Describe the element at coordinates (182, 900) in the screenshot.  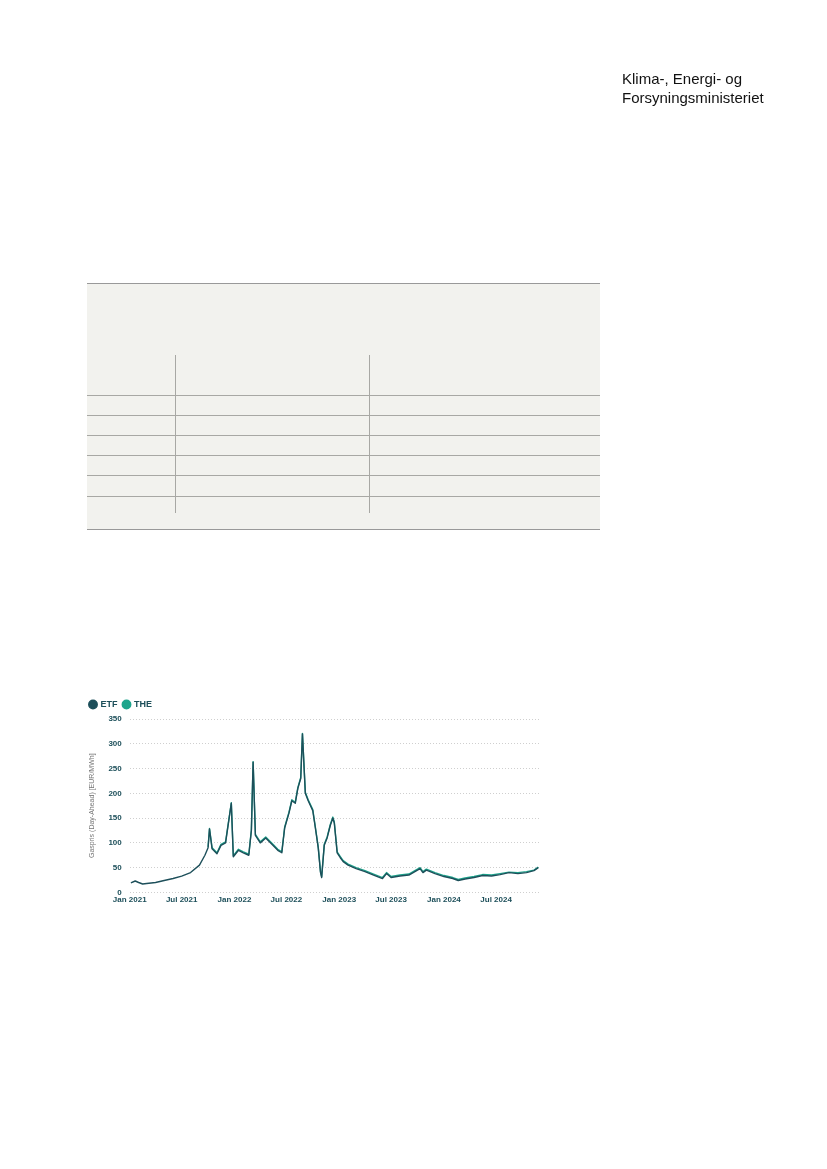
I see `x-tick-label: Jul 2021` at that location.